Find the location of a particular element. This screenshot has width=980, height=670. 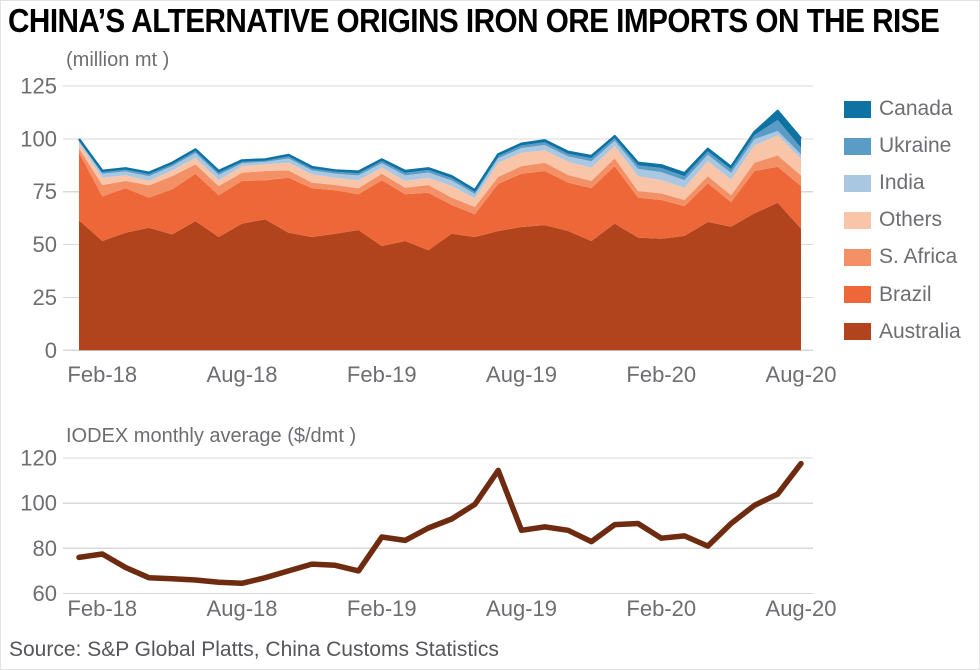

y-tick-label: 75 is located at coordinates (45, 191).